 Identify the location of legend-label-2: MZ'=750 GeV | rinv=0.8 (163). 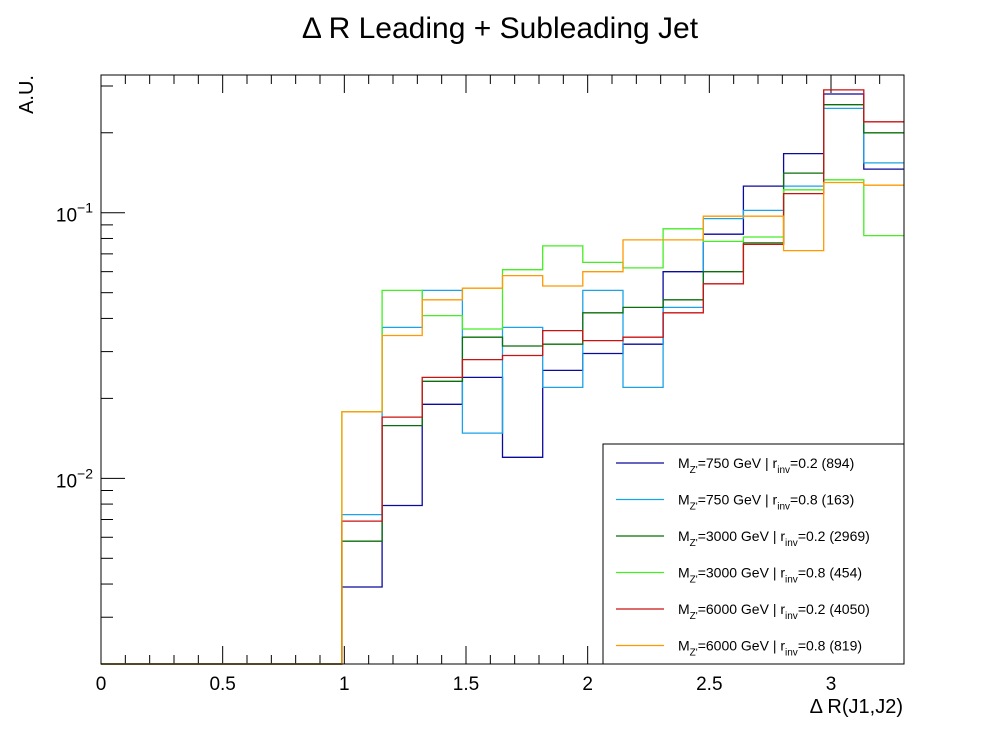
(766, 502).